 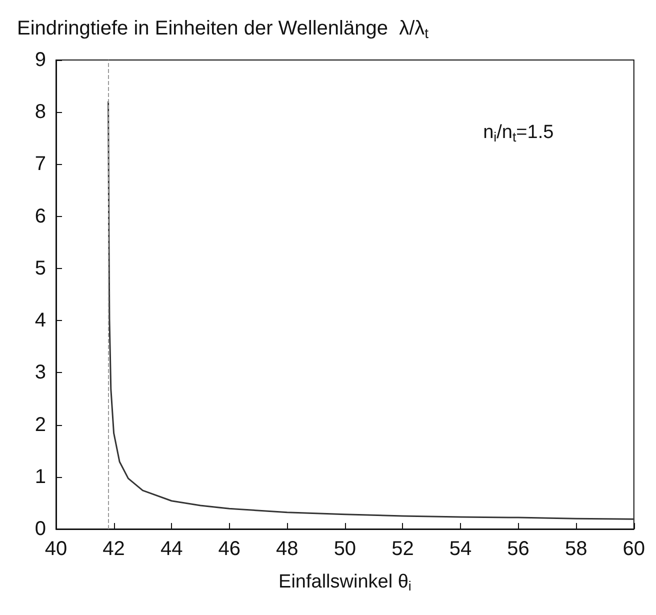 I want to click on y-tick-label: 6, so click(x=40, y=216).